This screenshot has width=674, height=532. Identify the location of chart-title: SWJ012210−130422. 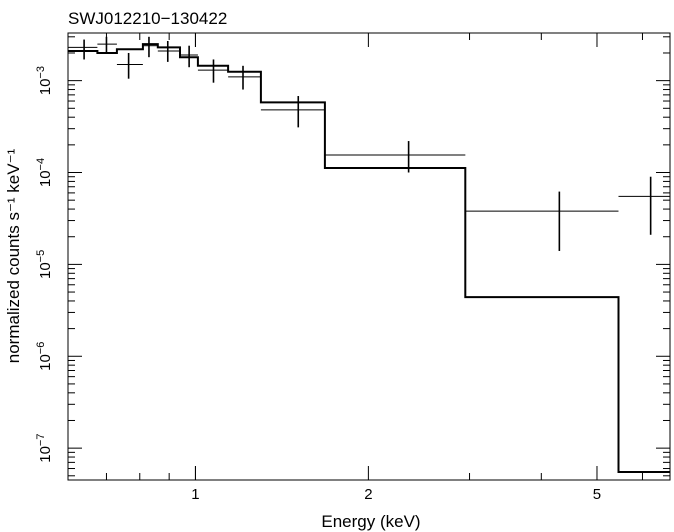
(147, 18).